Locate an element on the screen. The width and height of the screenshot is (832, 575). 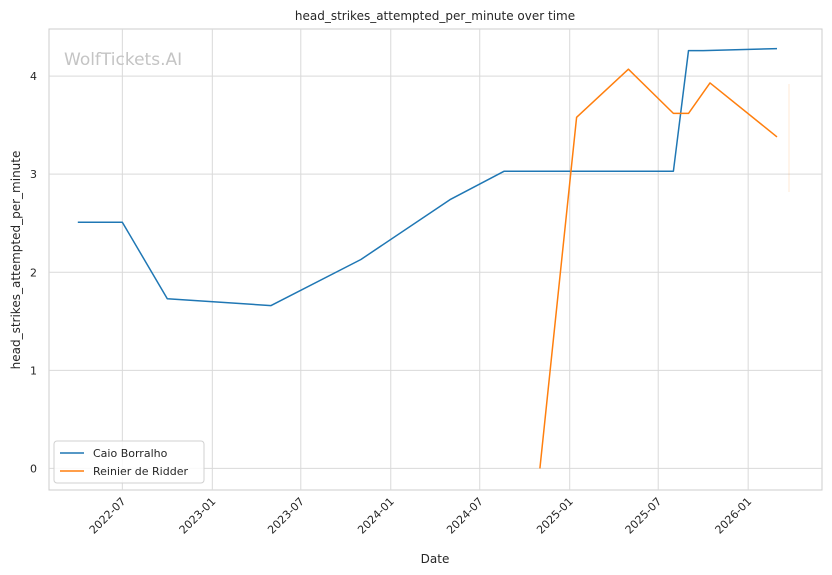
x-tick-label: 2023-07 is located at coordinates (286, 516).